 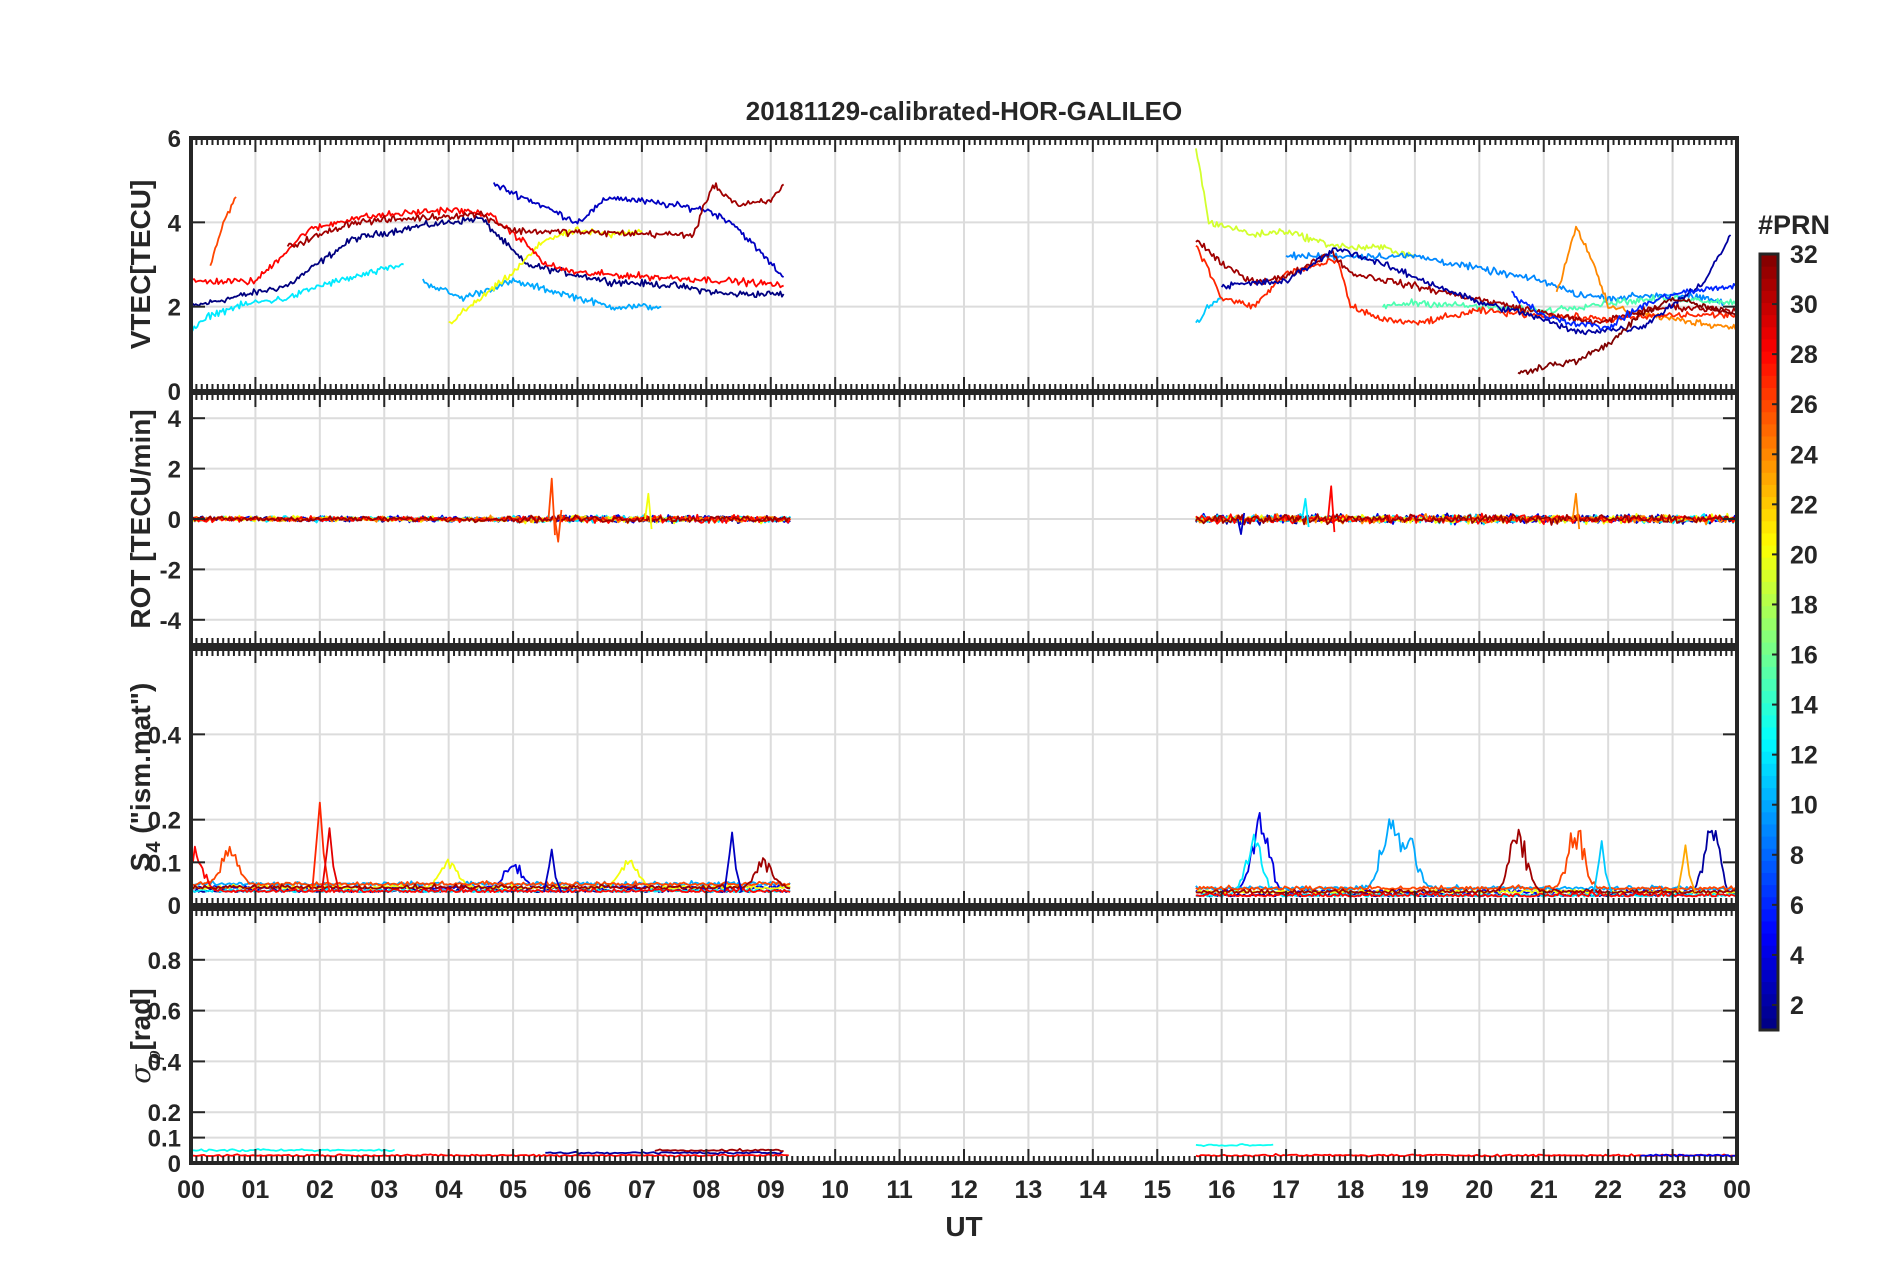 What do you see at coordinates (1804, 355) in the screenshot?
I see `colorbar-tick-label: 28` at bounding box center [1804, 355].